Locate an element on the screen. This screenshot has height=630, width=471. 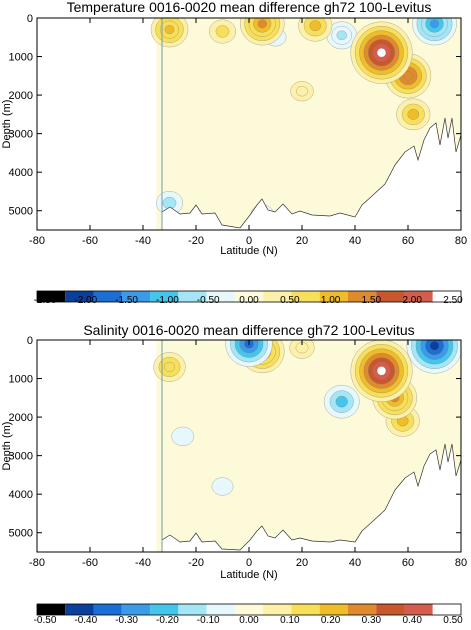
salinity-colorbar-label: 0.20 is located at coordinates (331, 620).